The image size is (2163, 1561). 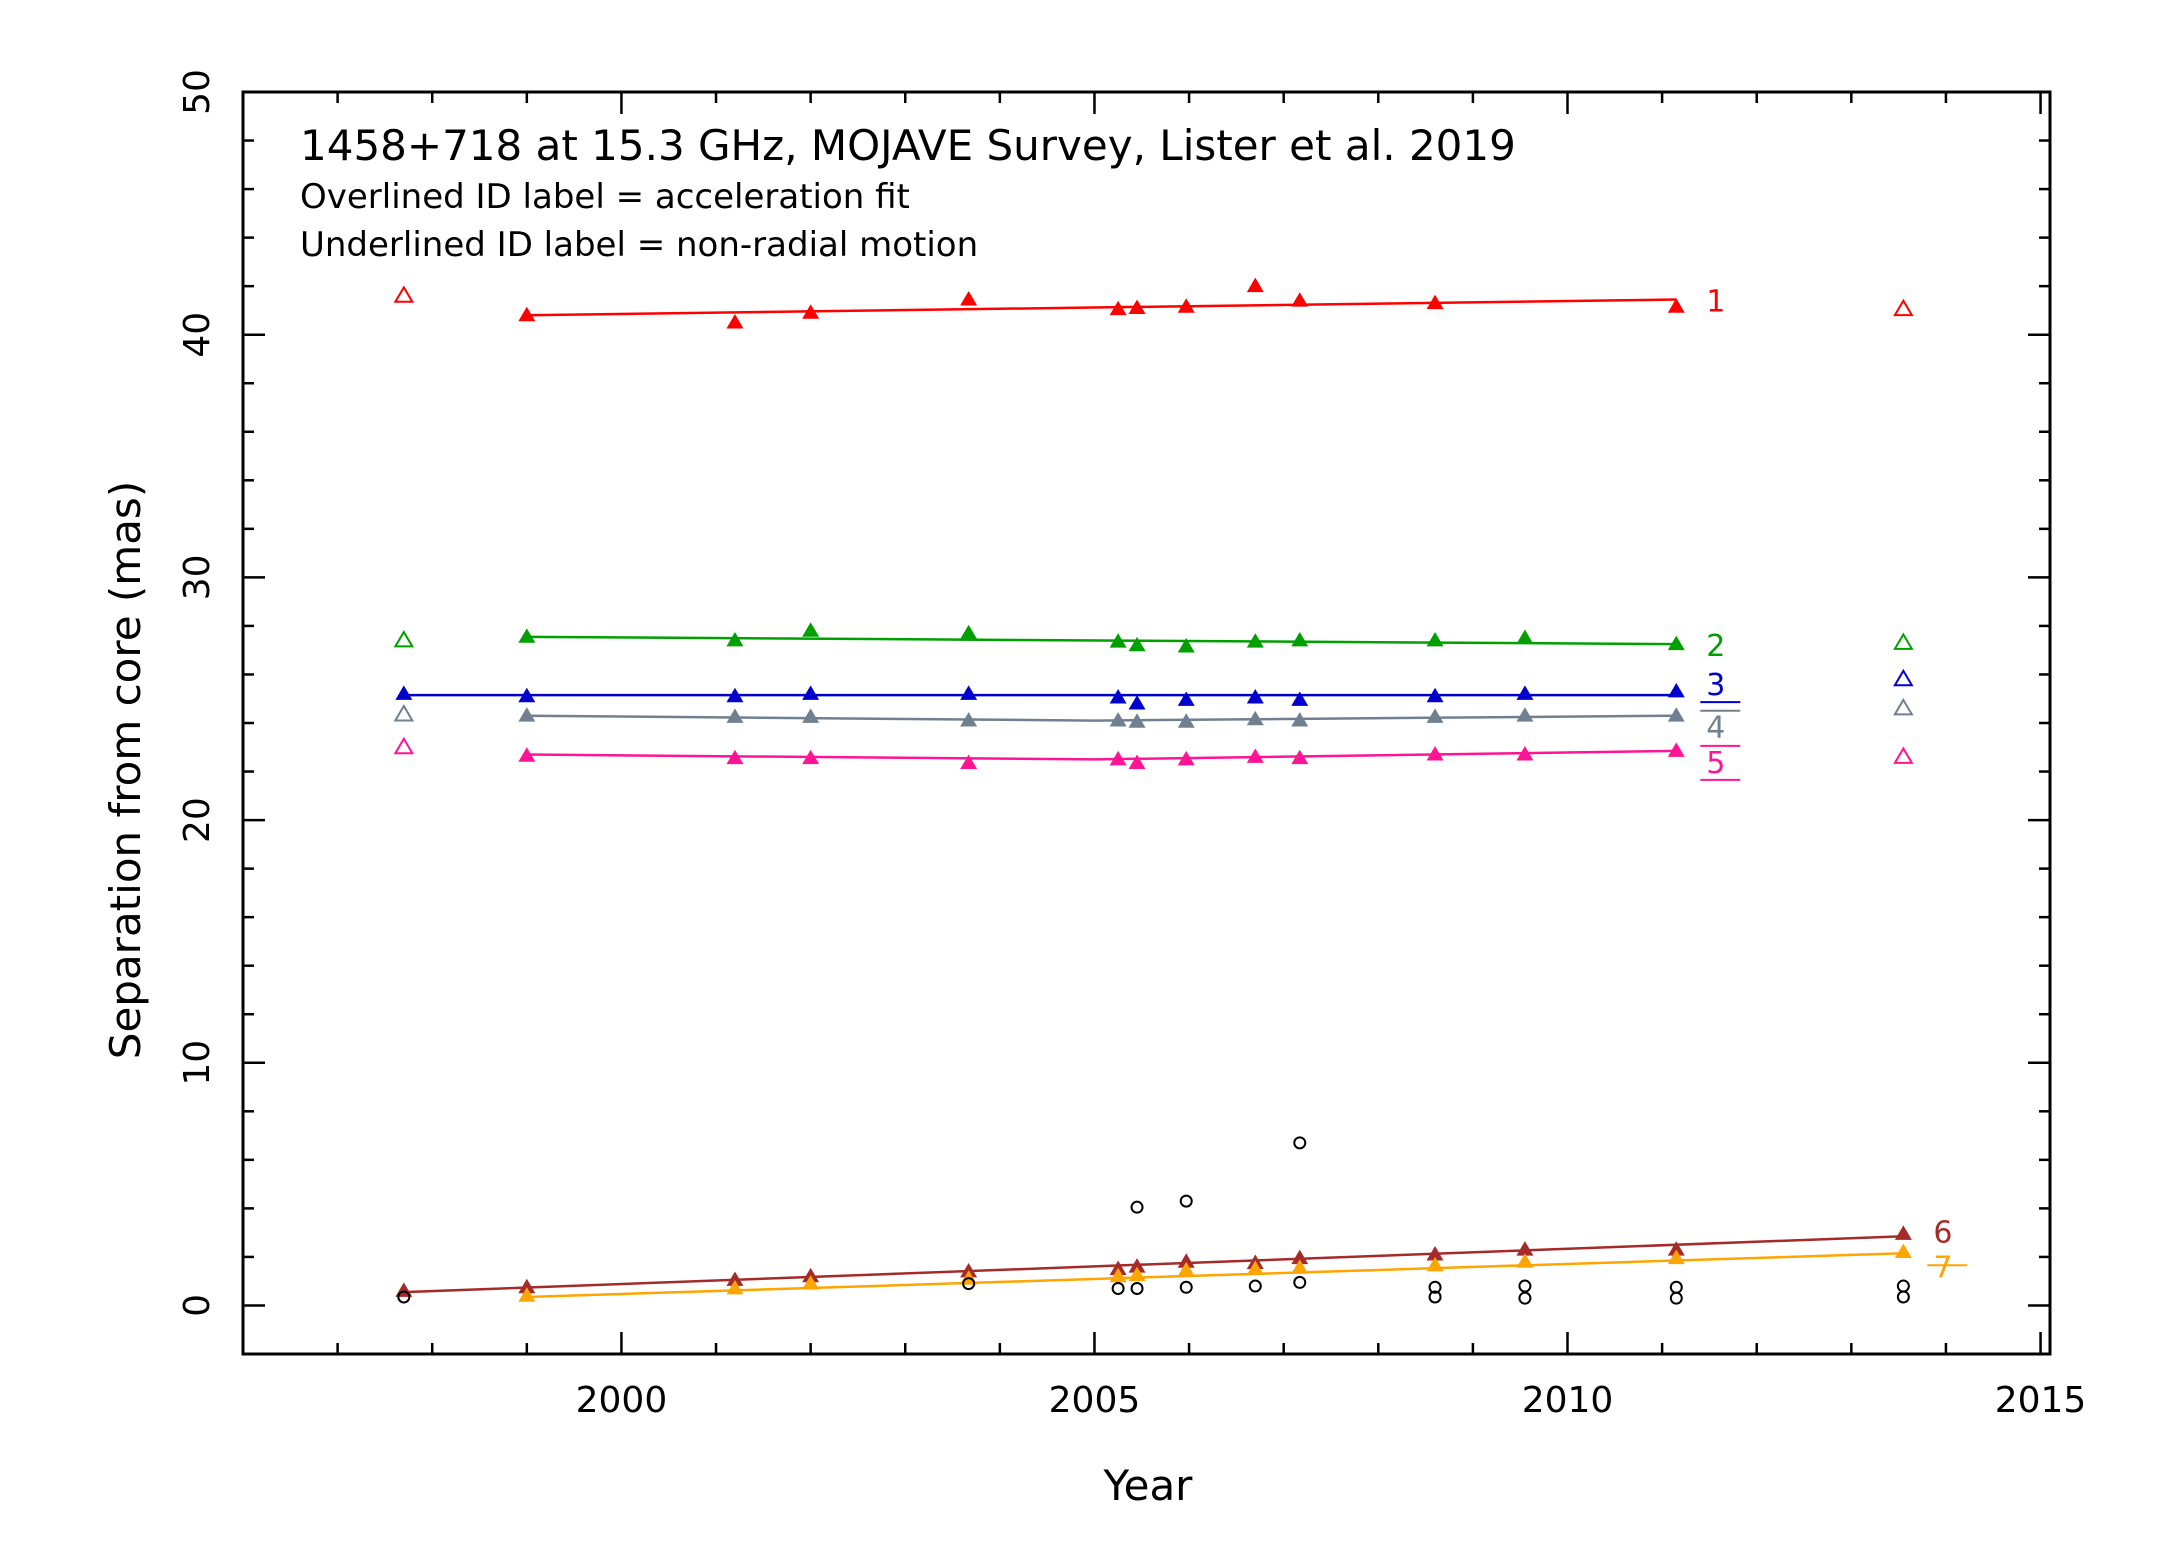 What do you see at coordinates (2041, 1400) in the screenshot?
I see `x-tick-label: 2015` at bounding box center [2041, 1400].